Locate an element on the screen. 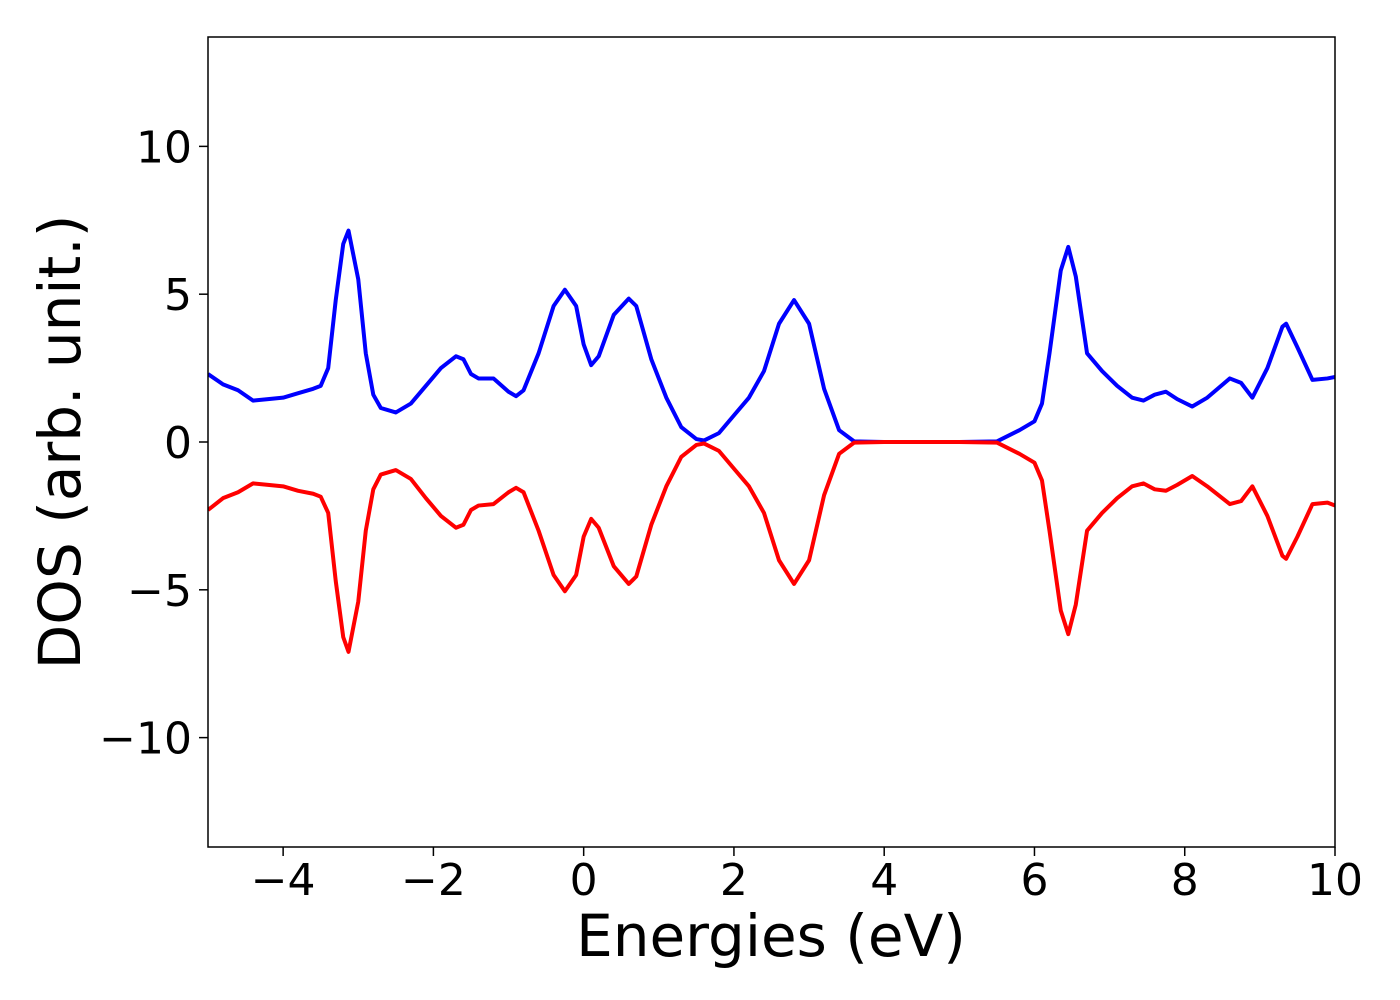 This screenshot has width=1400, height=1000. x-tick-label: −2 is located at coordinates (433, 880).